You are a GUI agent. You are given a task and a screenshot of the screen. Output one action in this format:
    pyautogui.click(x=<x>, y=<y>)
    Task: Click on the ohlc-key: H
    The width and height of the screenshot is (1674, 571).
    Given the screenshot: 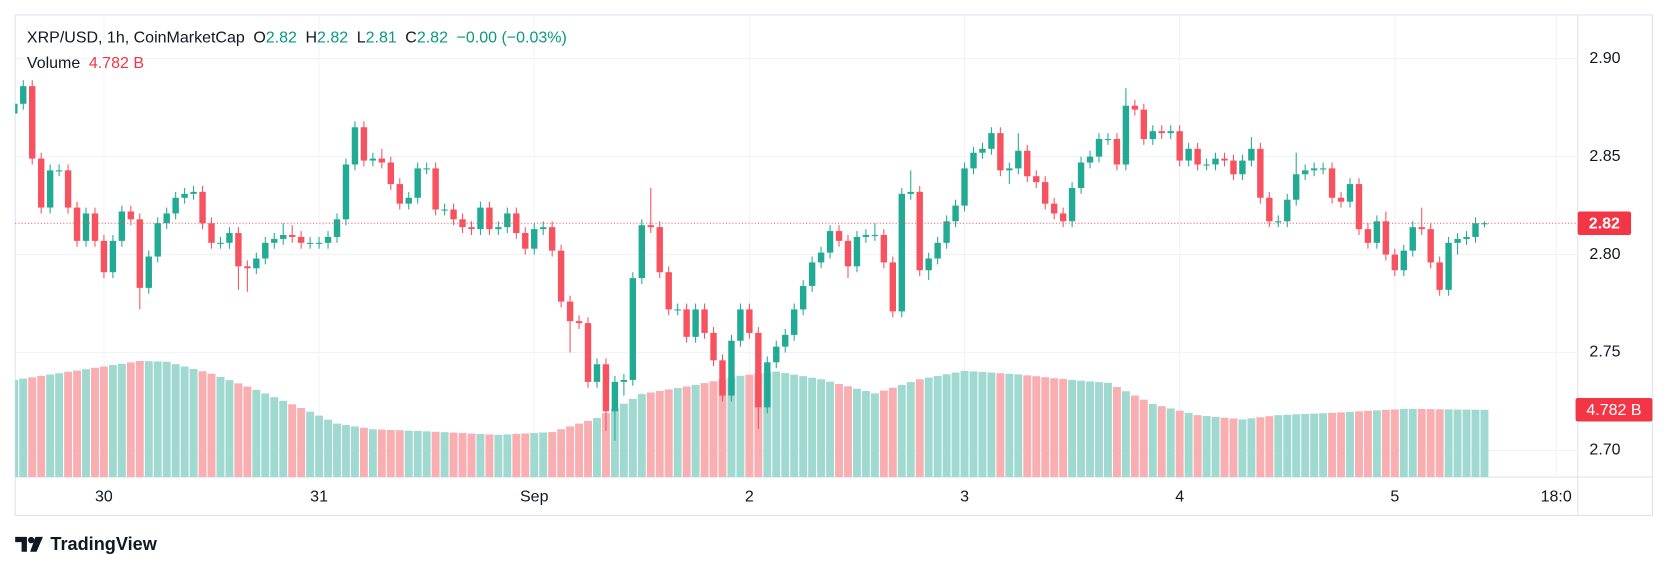 What is the action you would take?
    pyautogui.click(x=311, y=38)
    